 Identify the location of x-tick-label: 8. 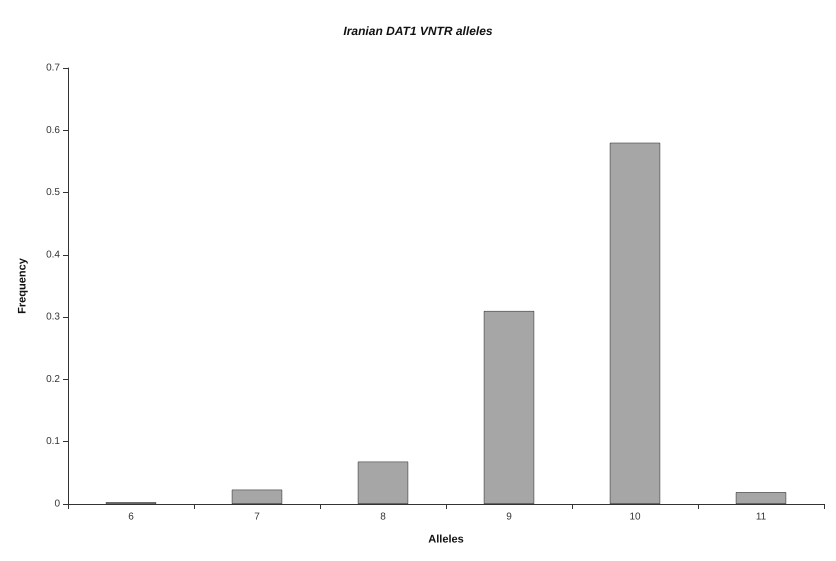
(383, 517).